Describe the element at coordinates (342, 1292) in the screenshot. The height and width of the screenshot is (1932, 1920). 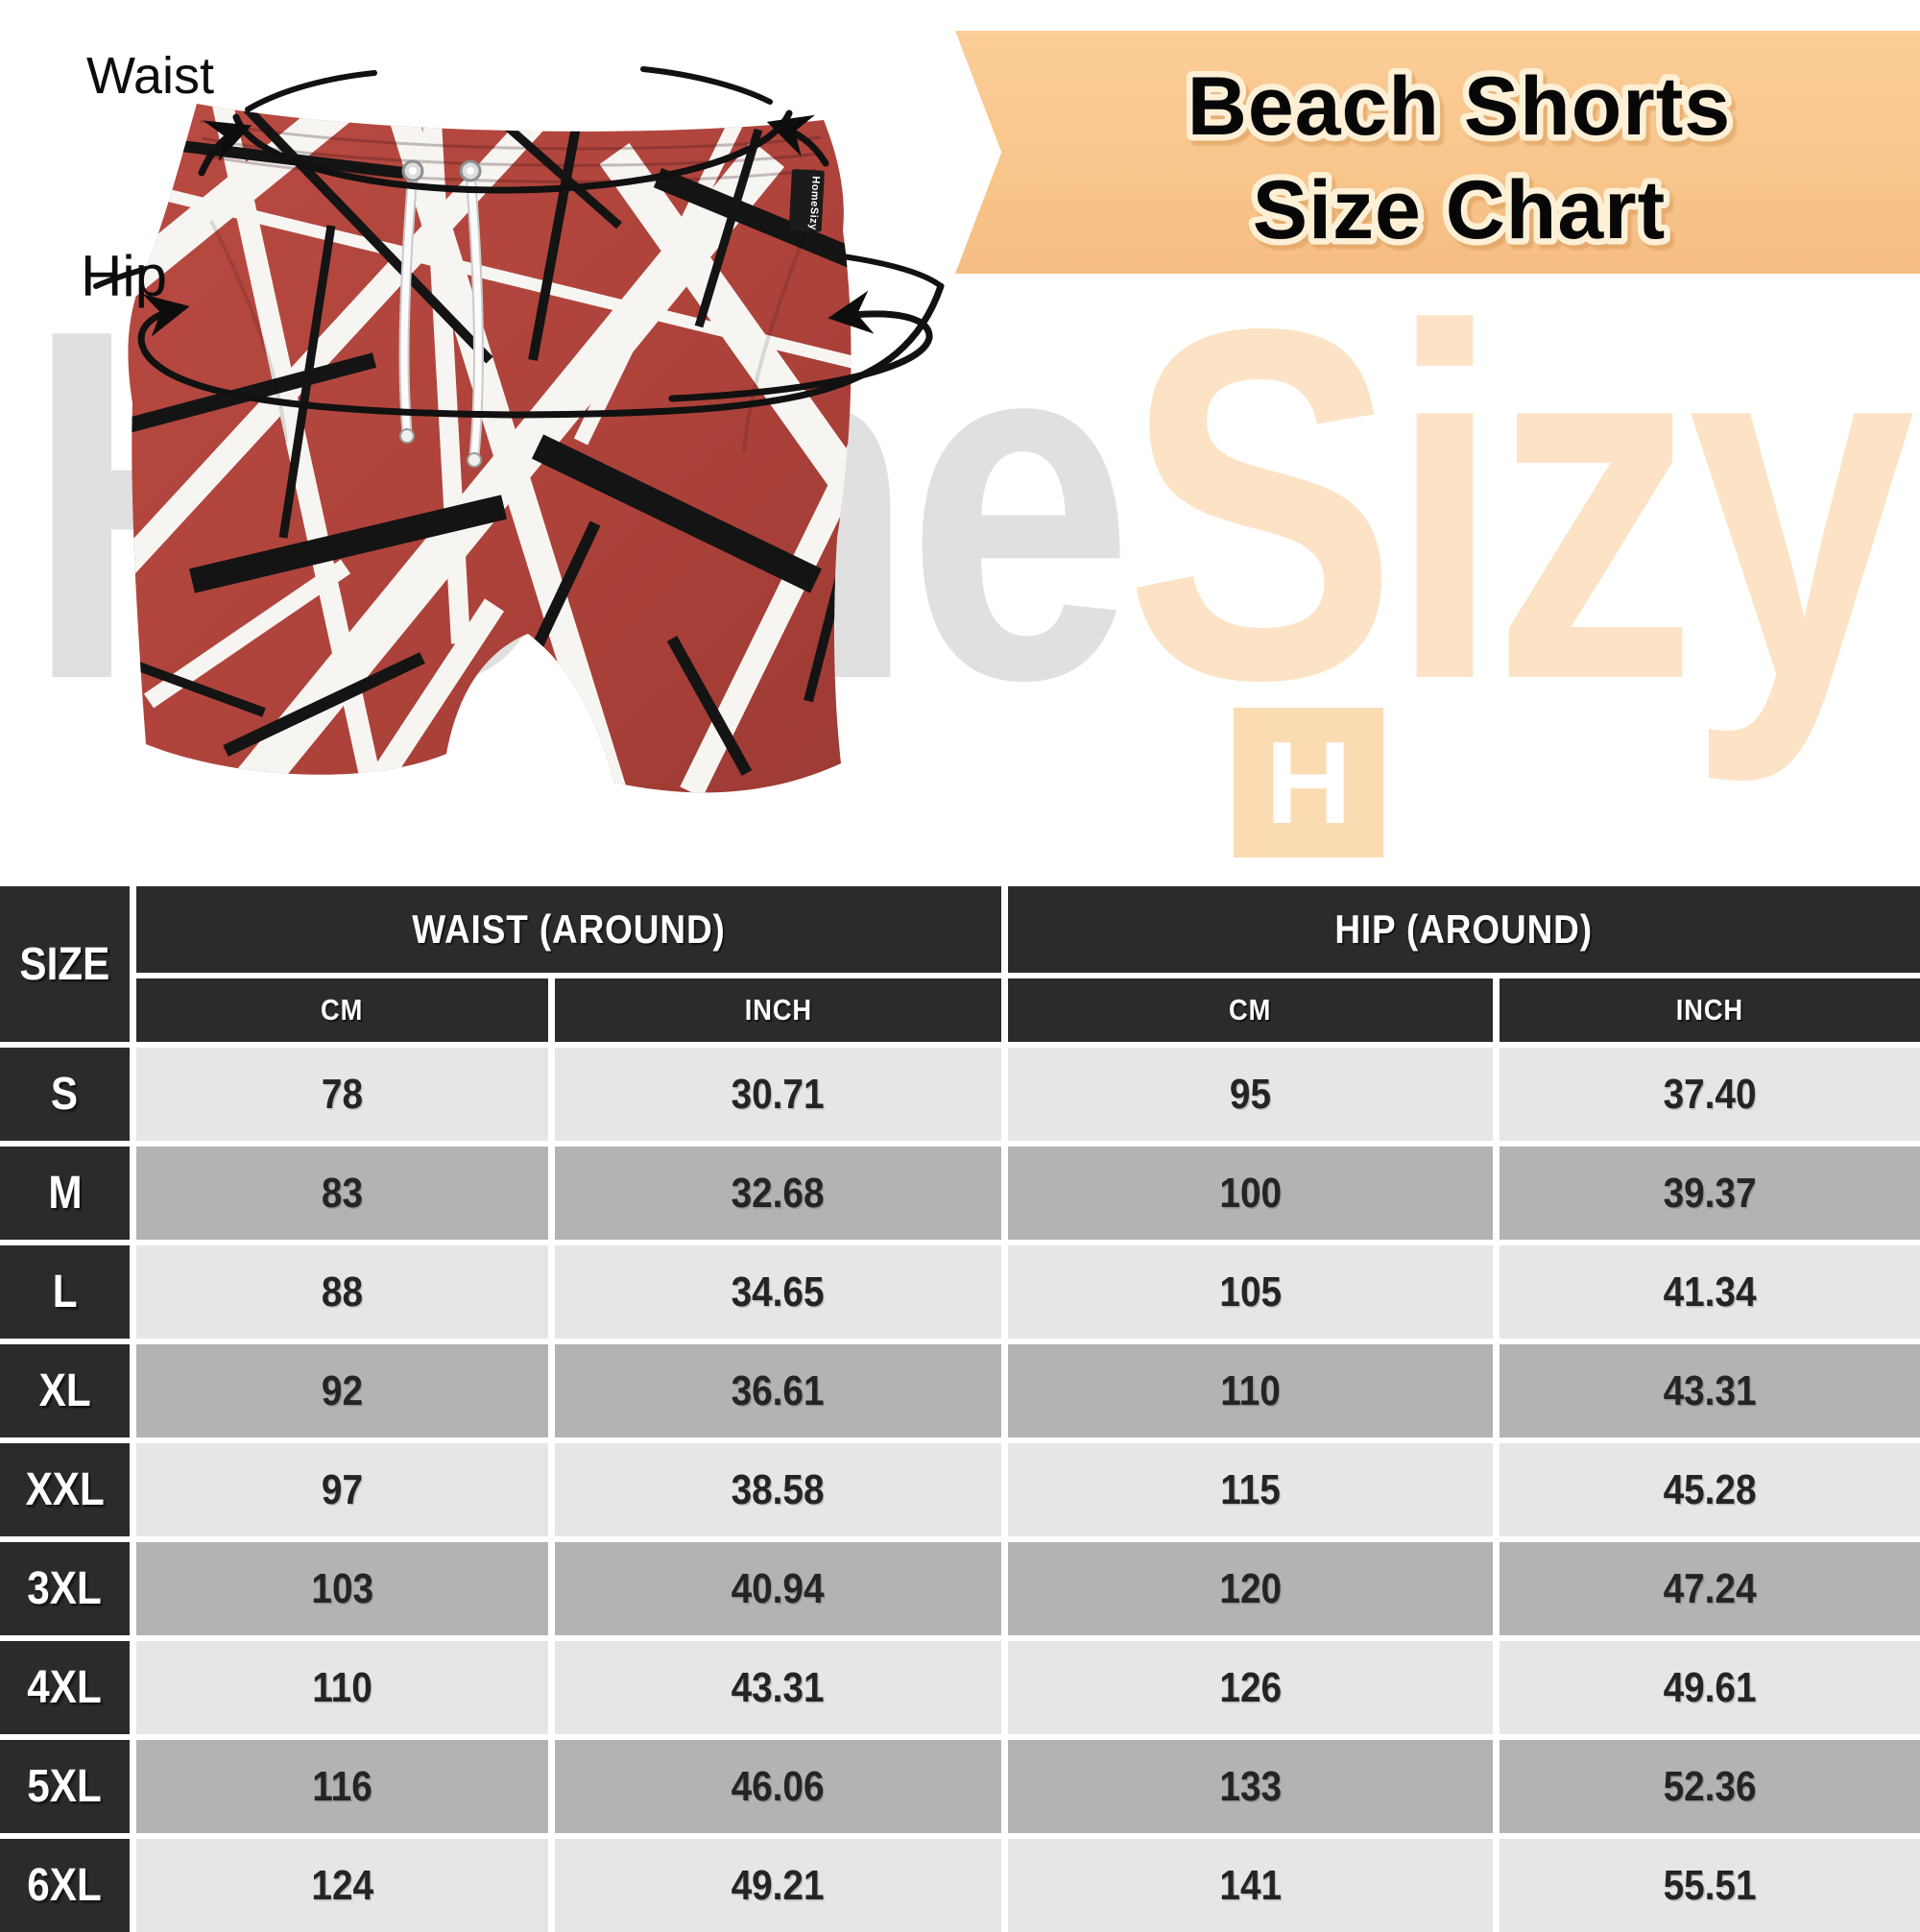
I see `waist-cm-value: 88` at that location.